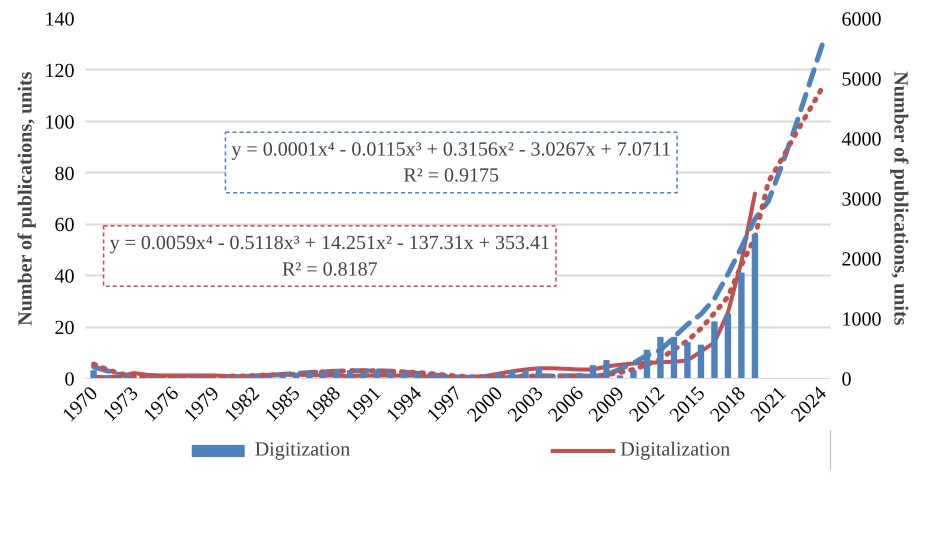  I want to click on y2-axis-title: Number of publications, units, so click(901, 198).